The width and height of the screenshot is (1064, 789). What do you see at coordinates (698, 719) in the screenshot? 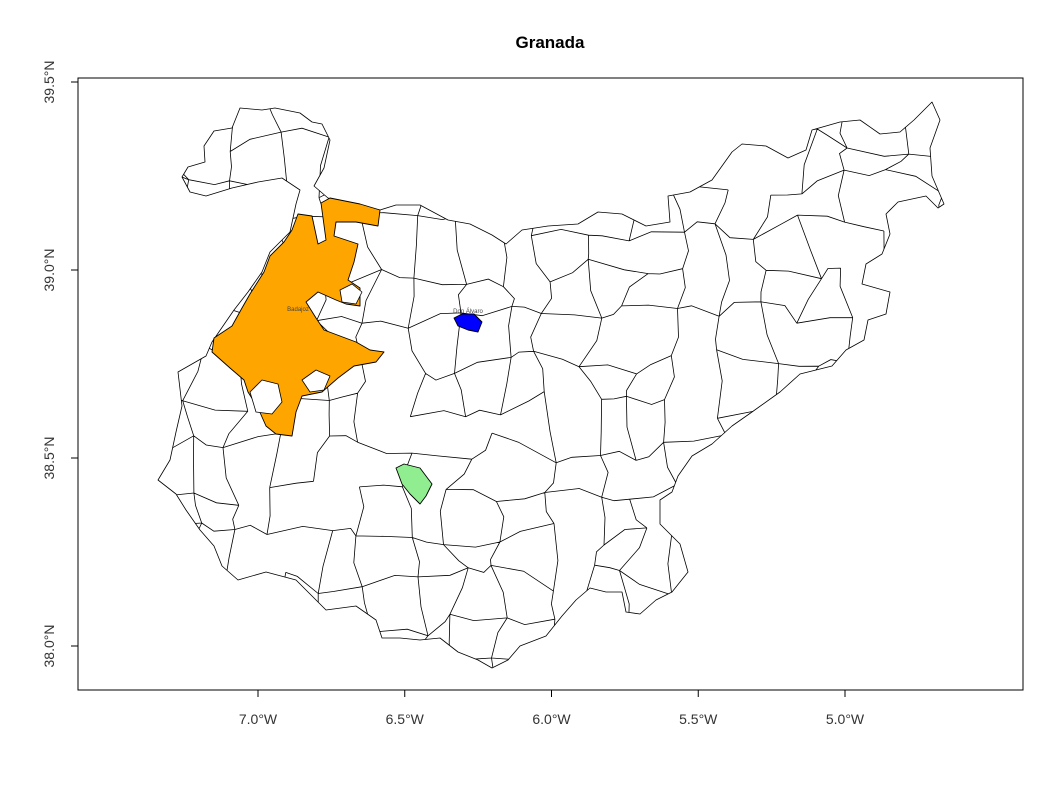
I see `x-tick-label: 5.5°W` at bounding box center [698, 719].